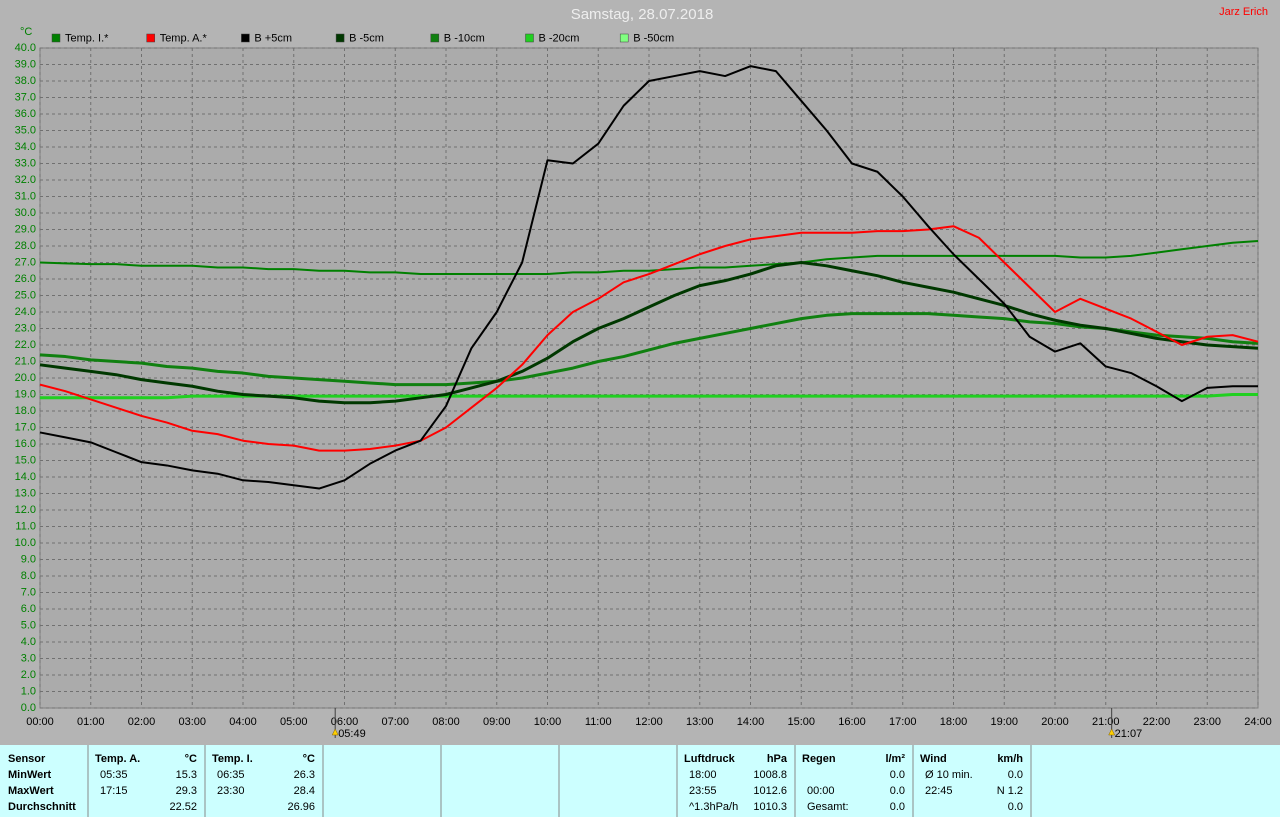 The image size is (1280, 817). What do you see at coordinates (345, 722) in the screenshot?
I see `x-tick-label: 06:00` at bounding box center [345, 722].